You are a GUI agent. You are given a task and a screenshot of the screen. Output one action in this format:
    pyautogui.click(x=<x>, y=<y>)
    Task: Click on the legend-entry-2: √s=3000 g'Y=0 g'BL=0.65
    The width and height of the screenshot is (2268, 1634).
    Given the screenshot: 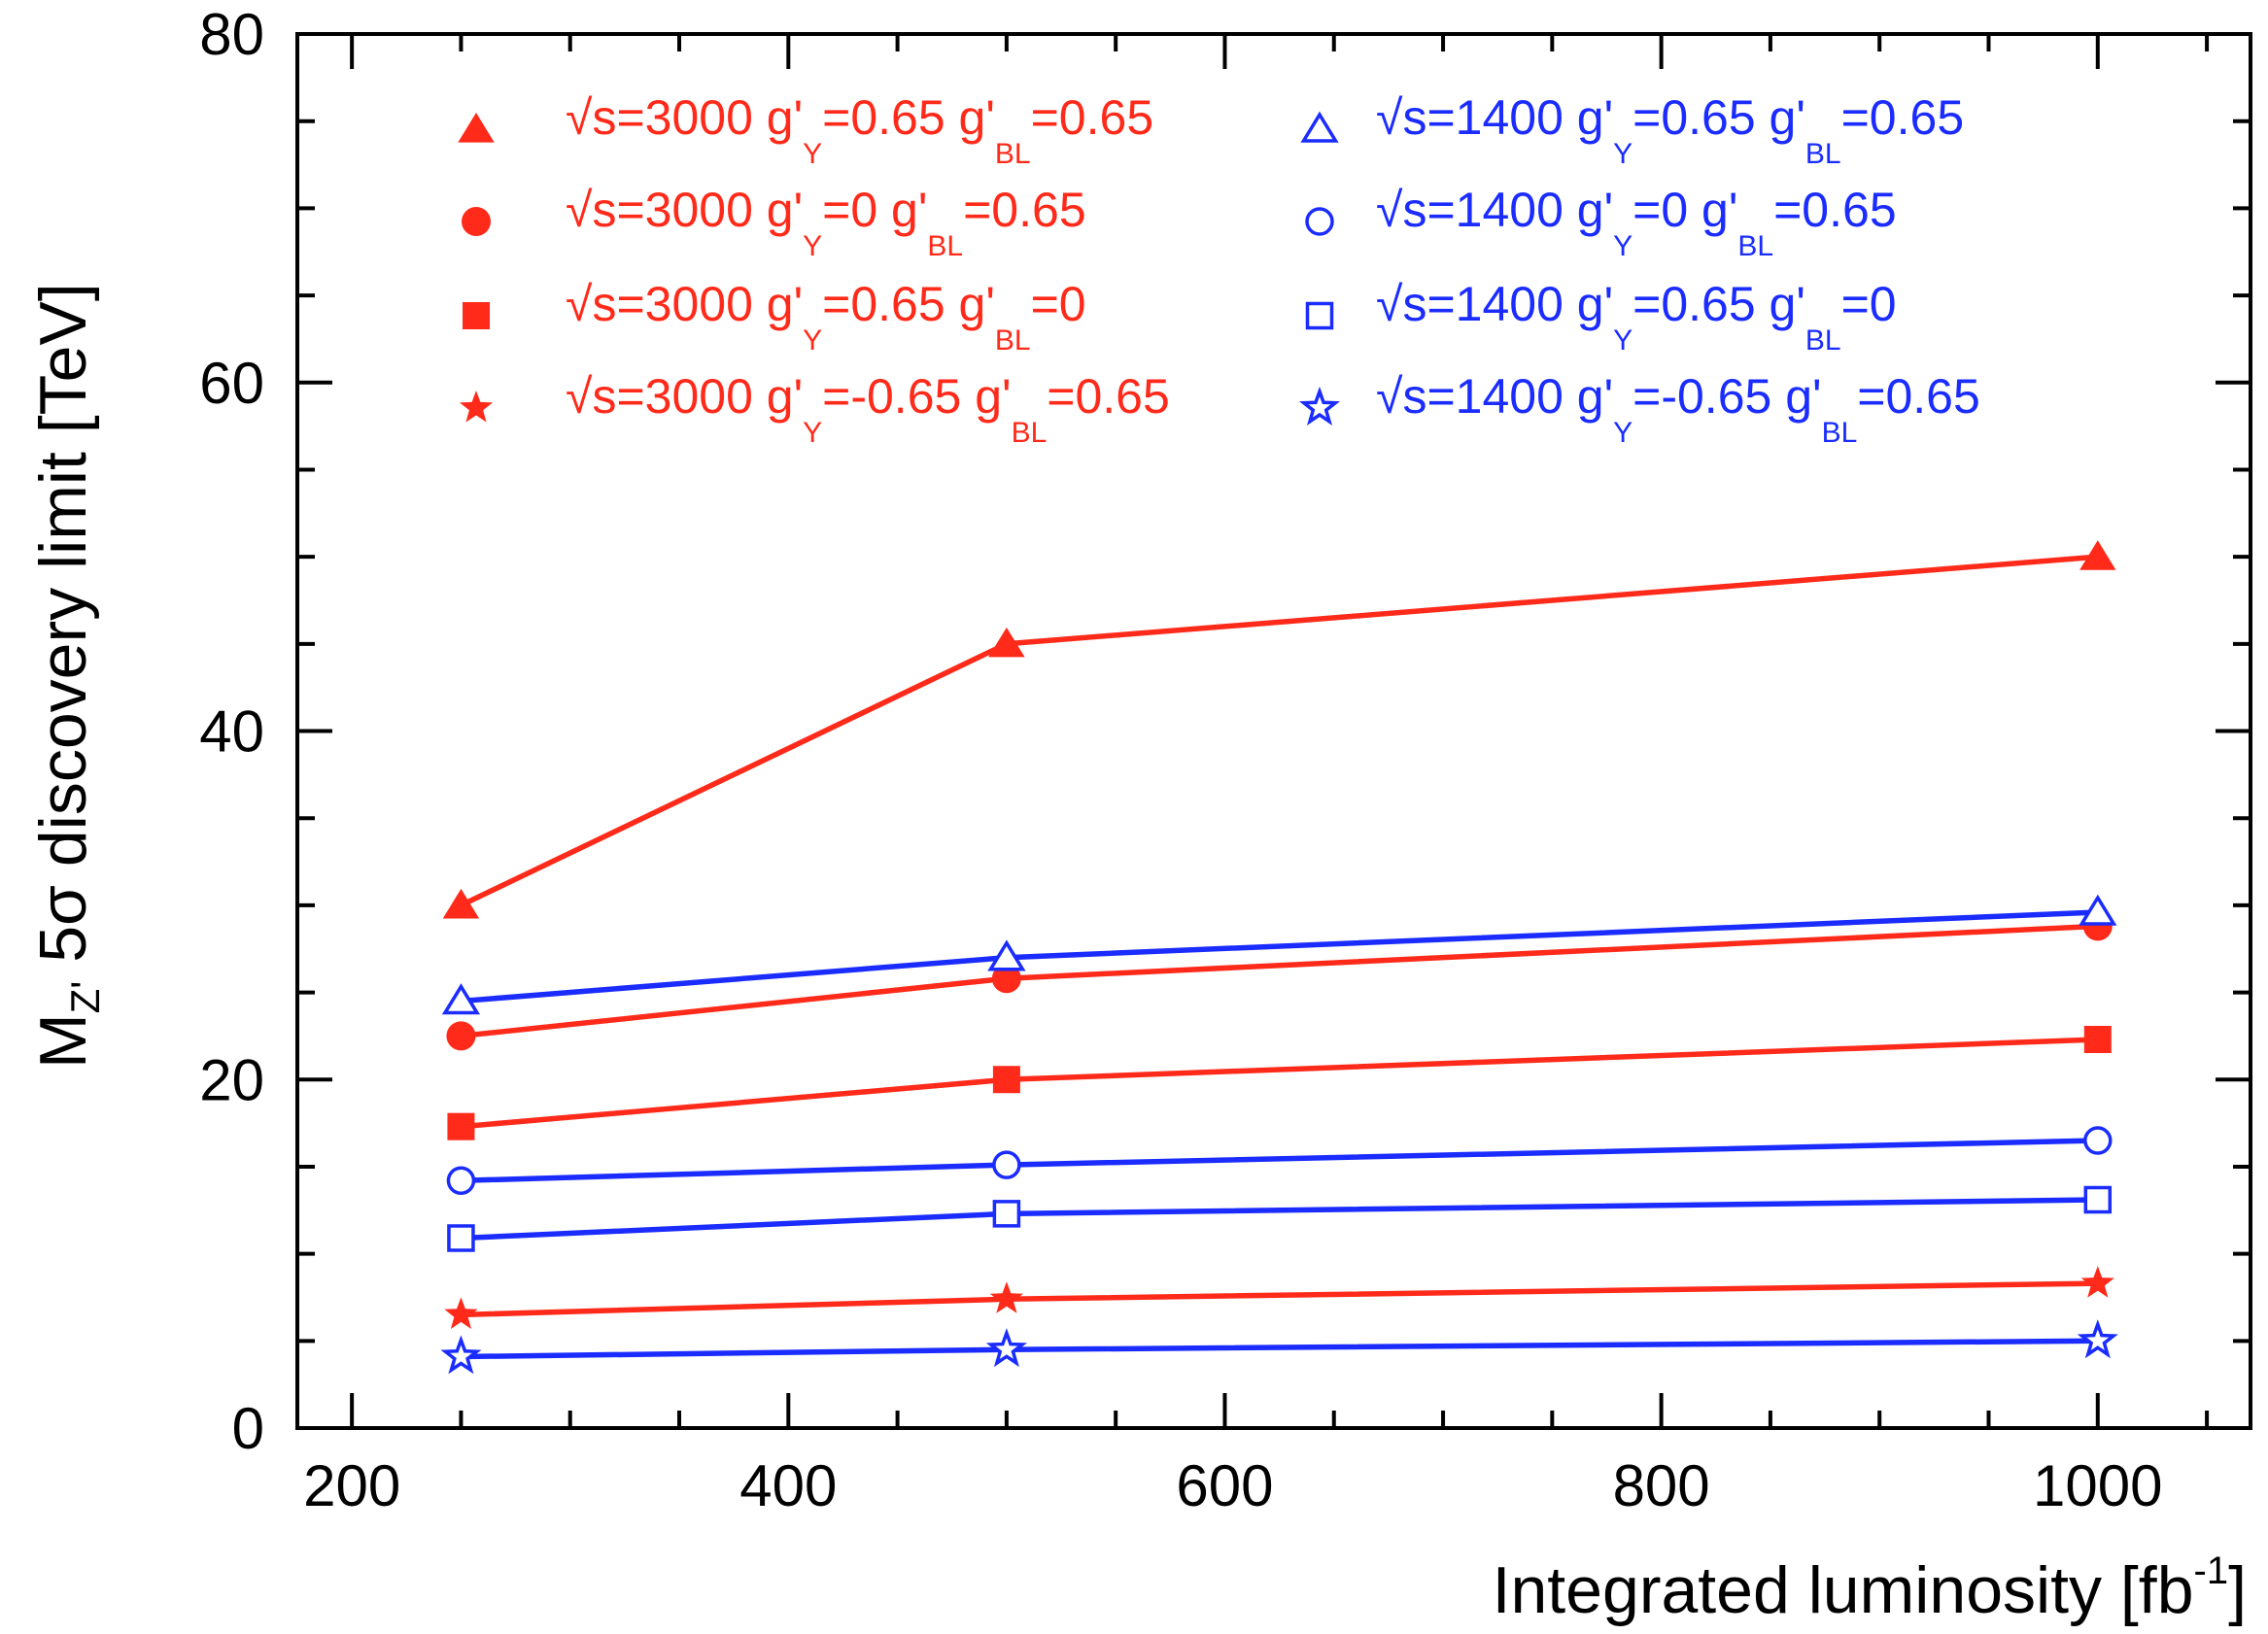 What is the action you would take?
    pyautogui.click(x=826, y=222)
    